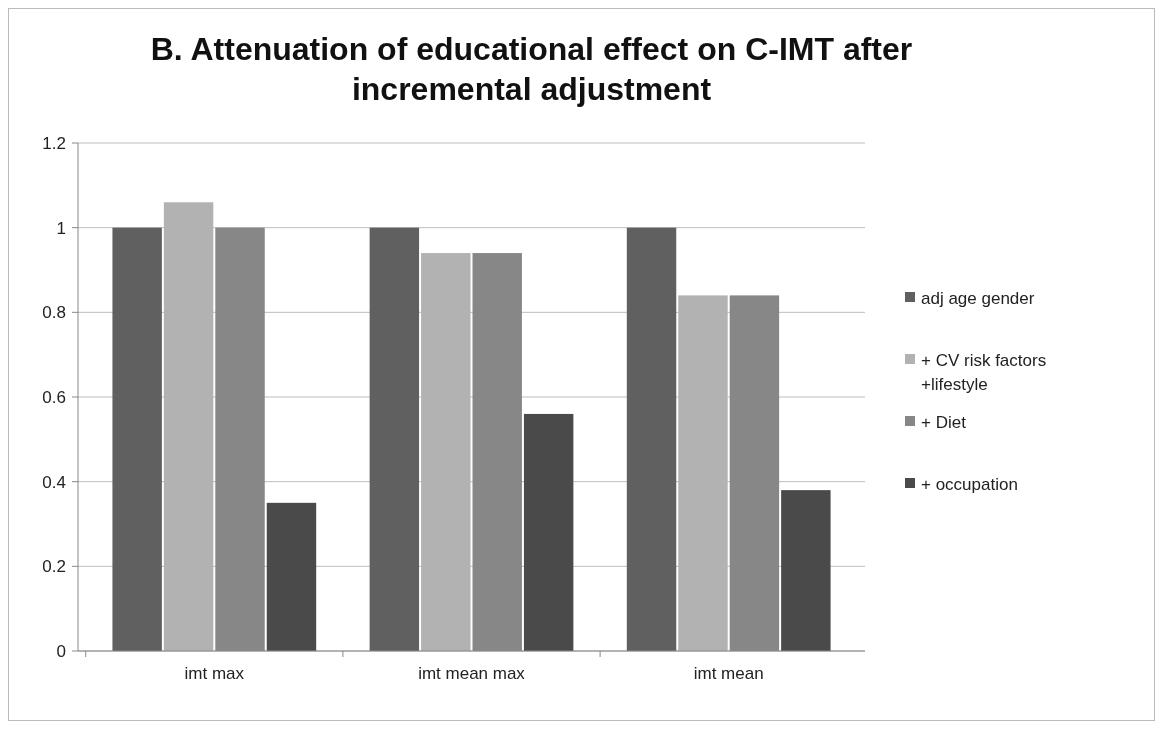 The image size is (1163, 729). Describe the element at coordinates (54, 397) in the screenshot. I see `y-tick-label: 0.6` at that location.